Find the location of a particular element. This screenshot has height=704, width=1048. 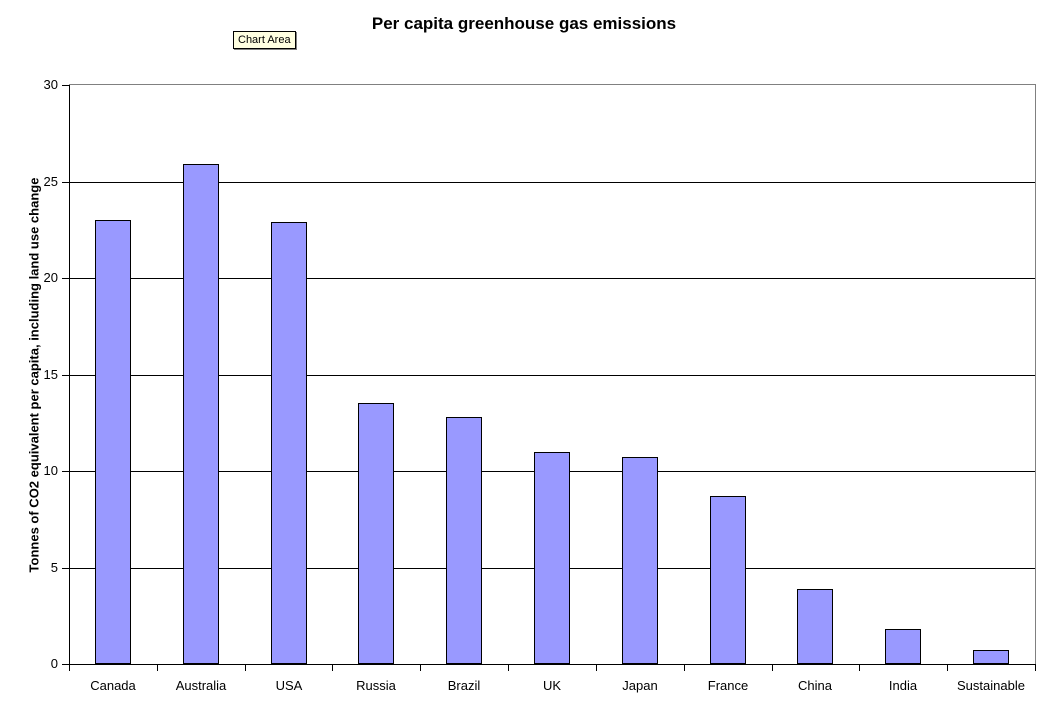

y-tick-label-5: 5 is located at coordinates (54, 567).